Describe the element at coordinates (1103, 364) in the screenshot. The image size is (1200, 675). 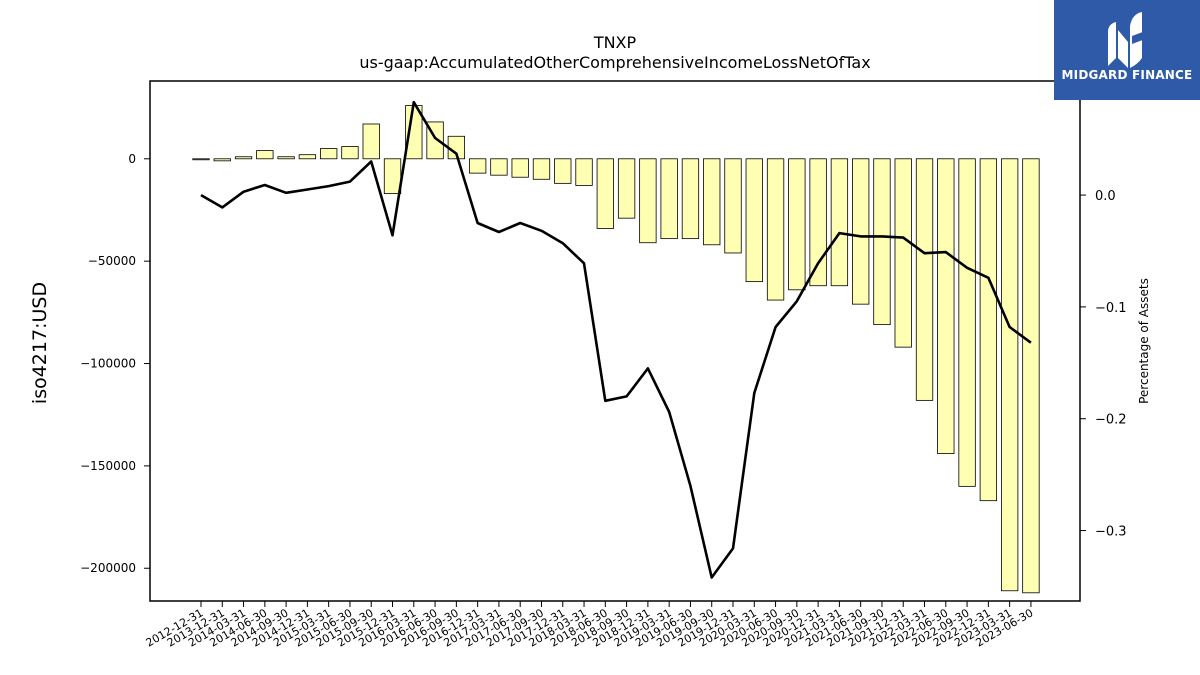
I see `y2-axis-ticks: 0.0 −0.1 −0.2 −0.3` at that location.